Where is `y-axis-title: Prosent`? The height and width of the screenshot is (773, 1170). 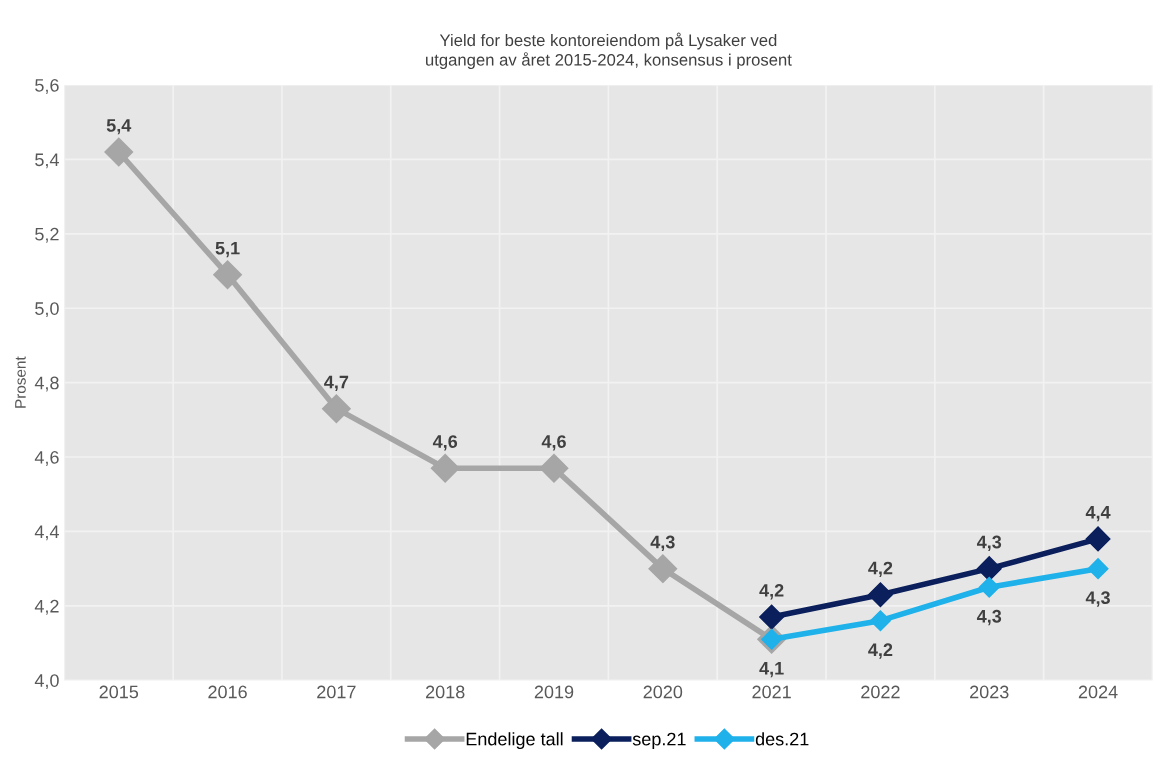 y-axis-title: Prosent is located at coordinates (20, 382).